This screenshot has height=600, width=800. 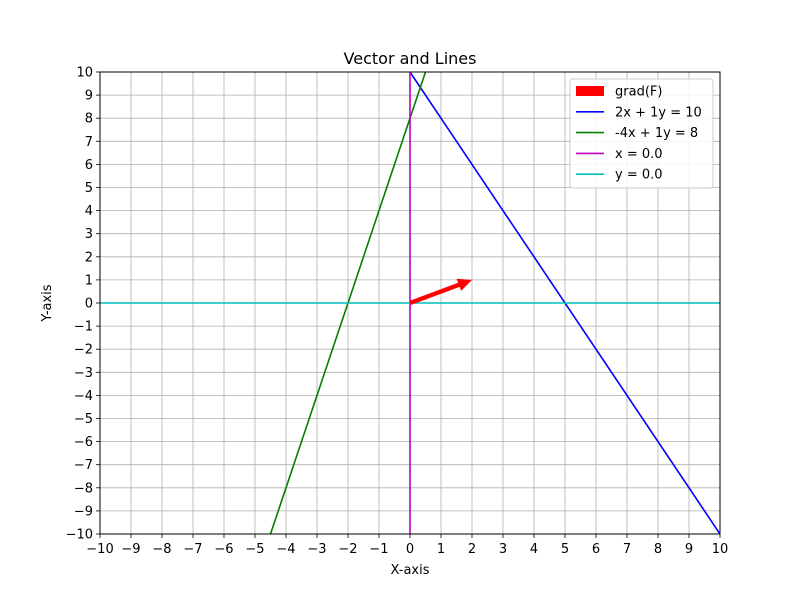 I want to click on x-tick-label: 6, so click(x=596, y=549).